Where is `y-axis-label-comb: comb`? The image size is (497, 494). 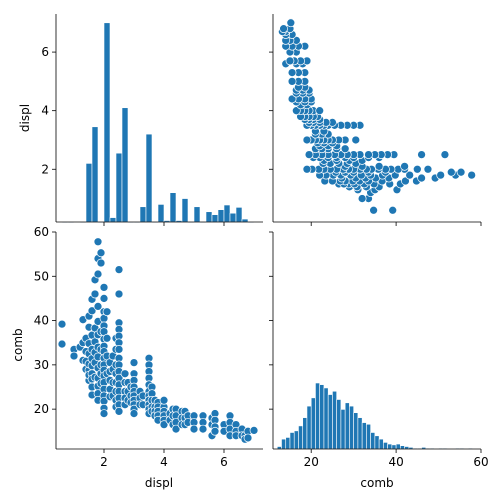
y-axis-label-comb: comb is located at coordinates (18, 344).